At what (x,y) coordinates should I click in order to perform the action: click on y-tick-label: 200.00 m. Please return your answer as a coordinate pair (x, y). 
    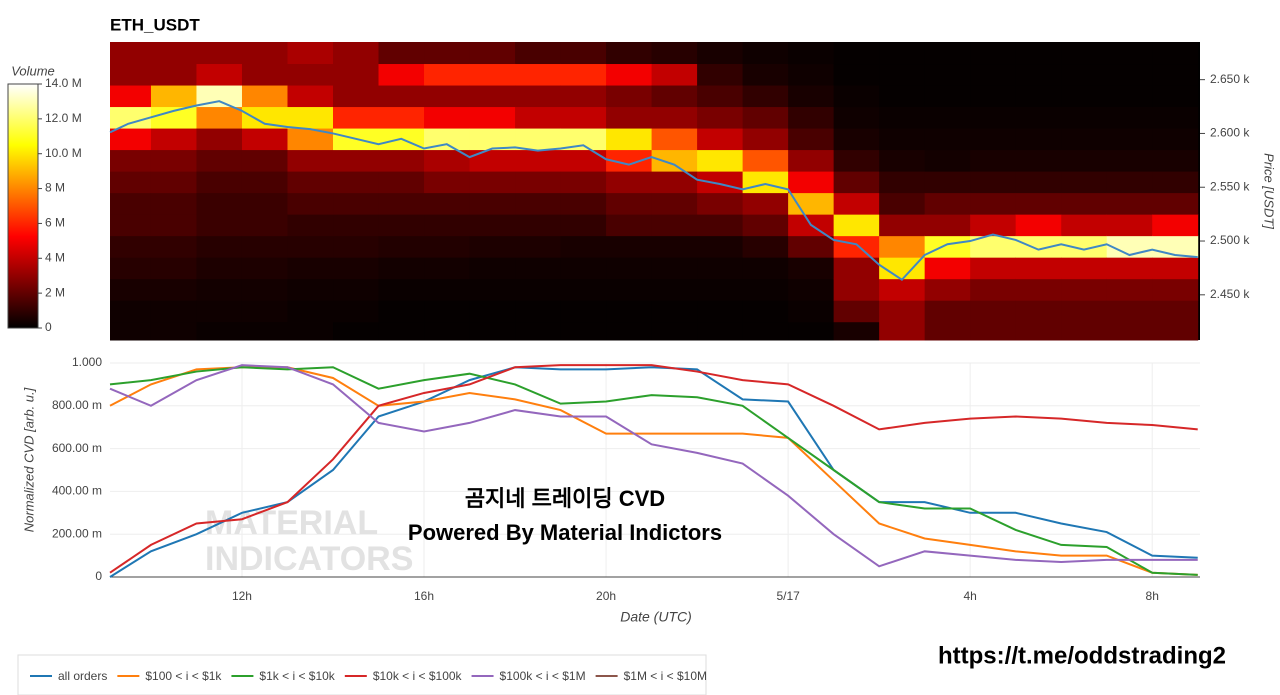
    Looking at the image, I should click on (77, 533).